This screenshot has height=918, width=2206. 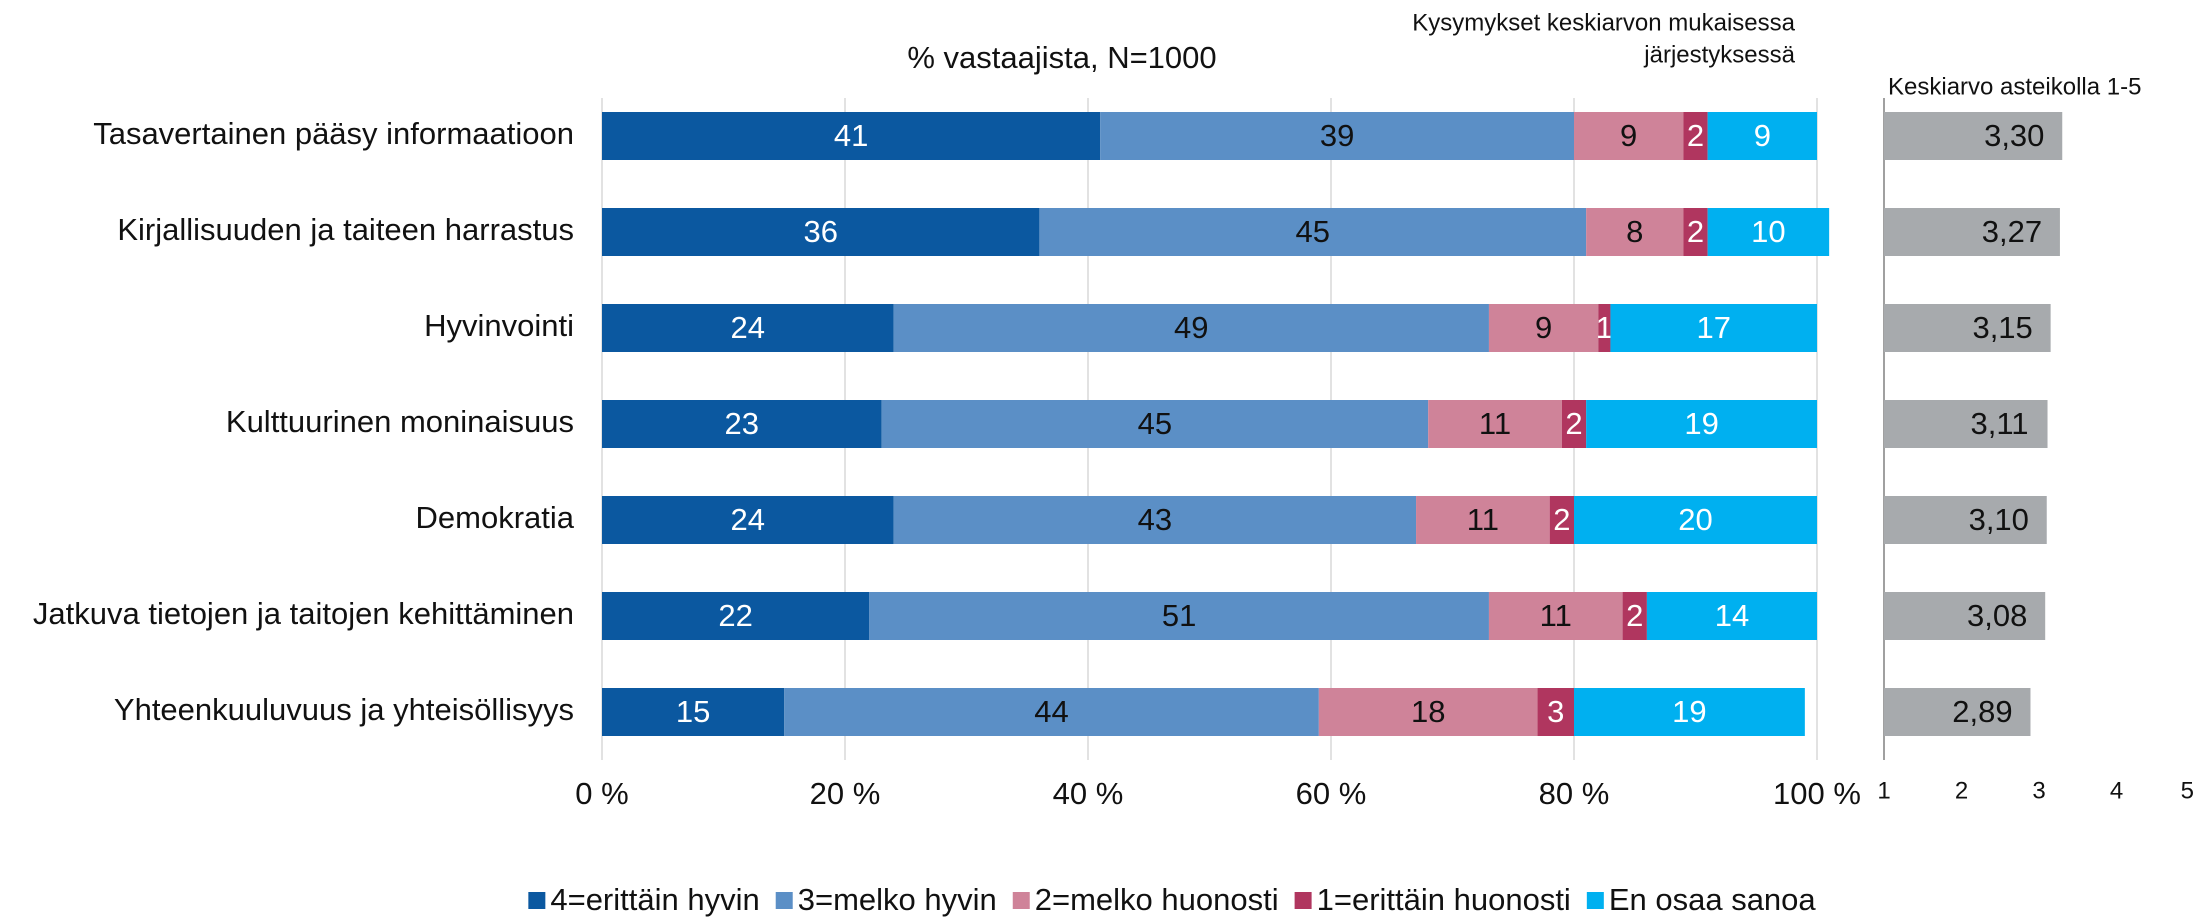 I want to click on data-label: 36, so click(x=820, y=231).